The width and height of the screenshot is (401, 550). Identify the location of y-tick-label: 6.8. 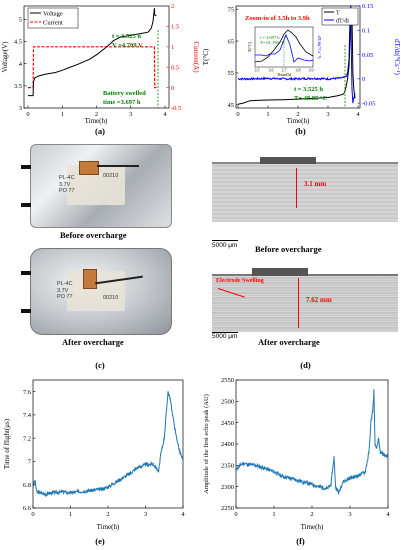
(27, 485).